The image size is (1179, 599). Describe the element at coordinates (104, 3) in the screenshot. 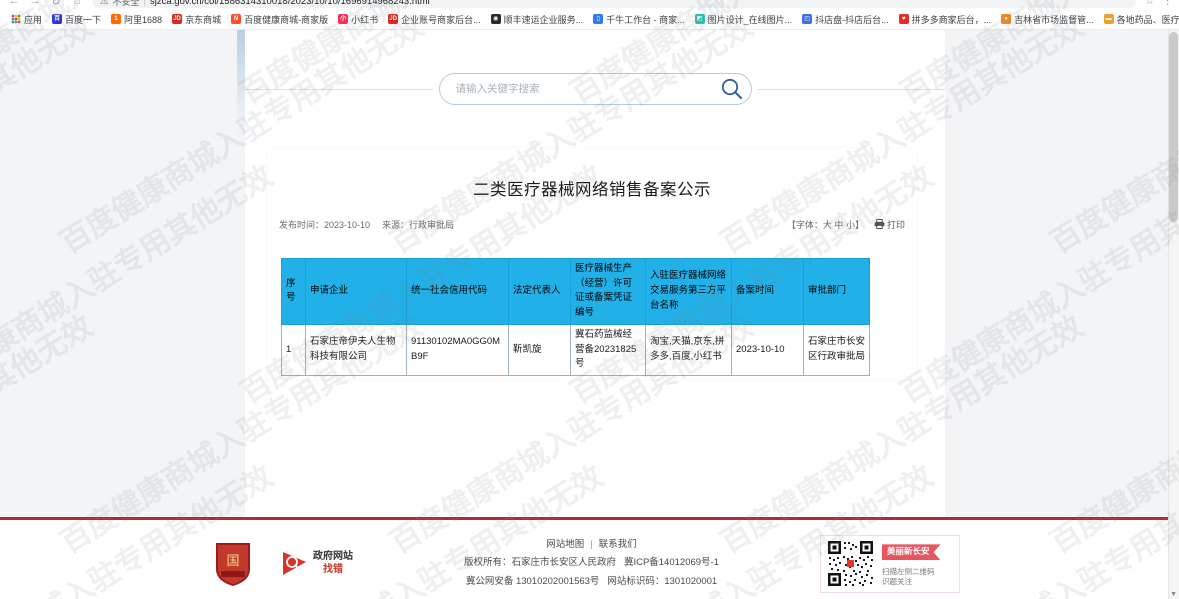

I see `warning-triangle-icon: ⚠` at that location.